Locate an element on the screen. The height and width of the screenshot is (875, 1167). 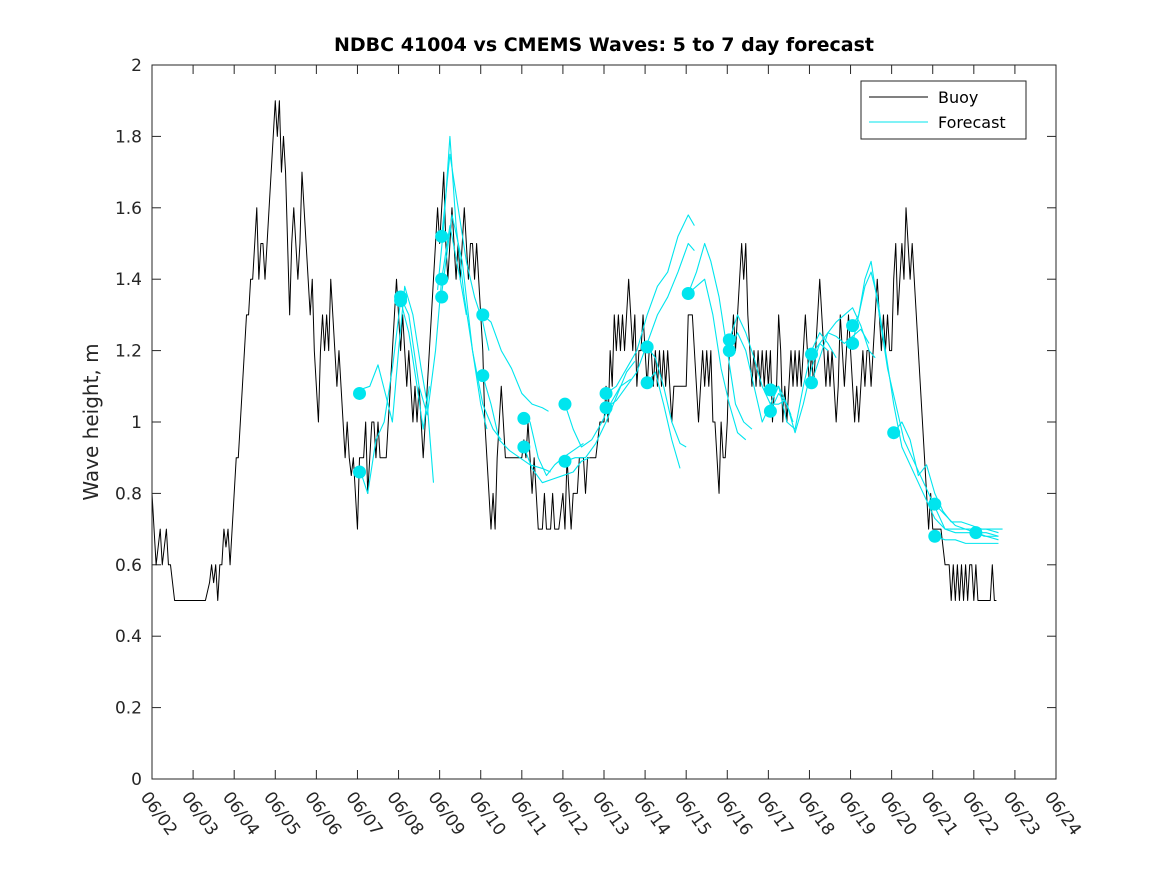
y-tick-label: 0.4 is located at coordinates (128, 637).